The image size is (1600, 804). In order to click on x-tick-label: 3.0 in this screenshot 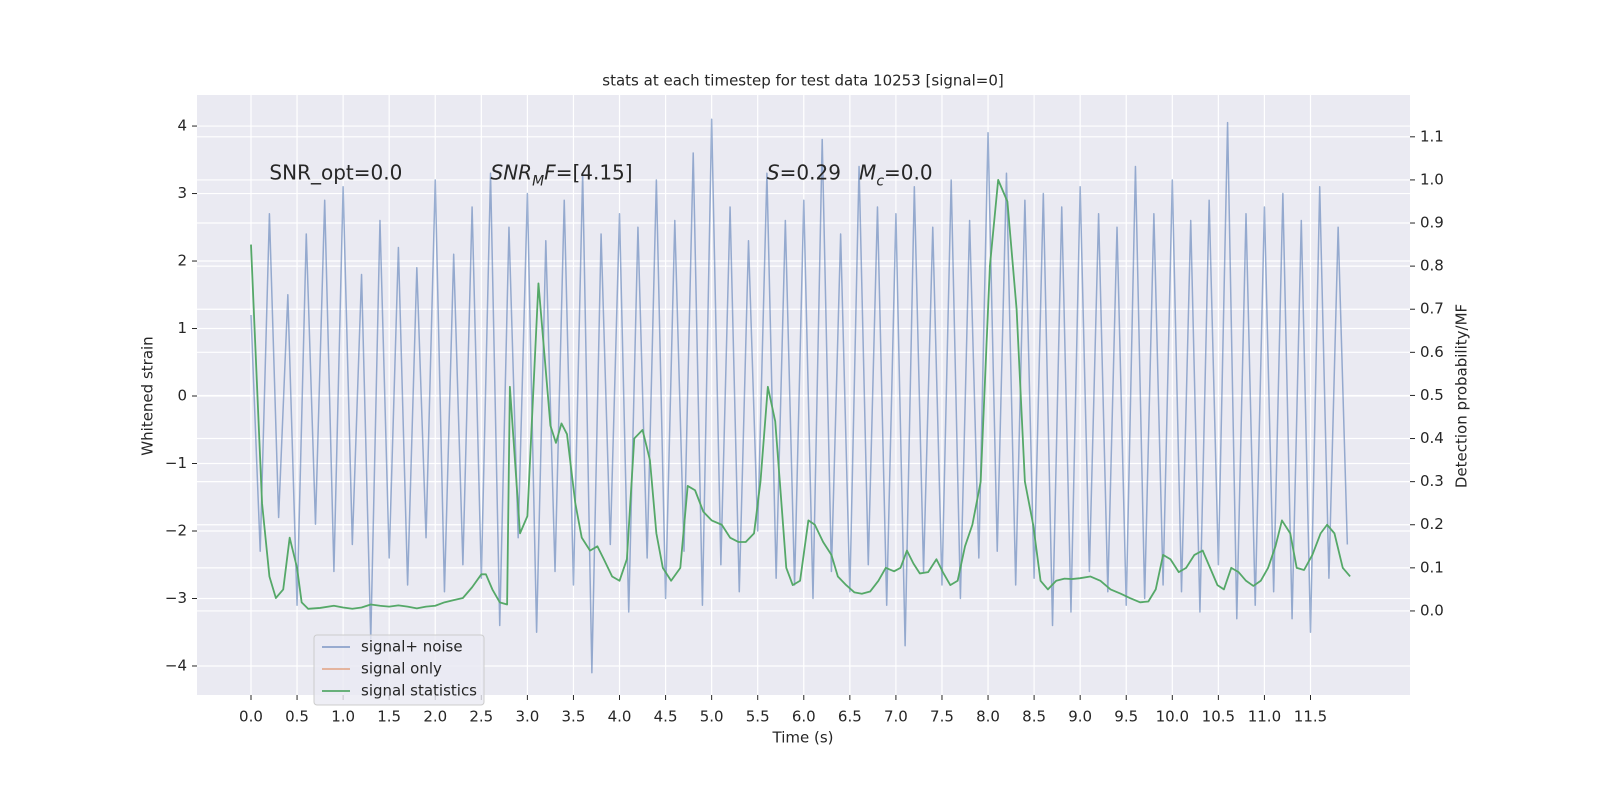, I will do `click(527, 717)`.